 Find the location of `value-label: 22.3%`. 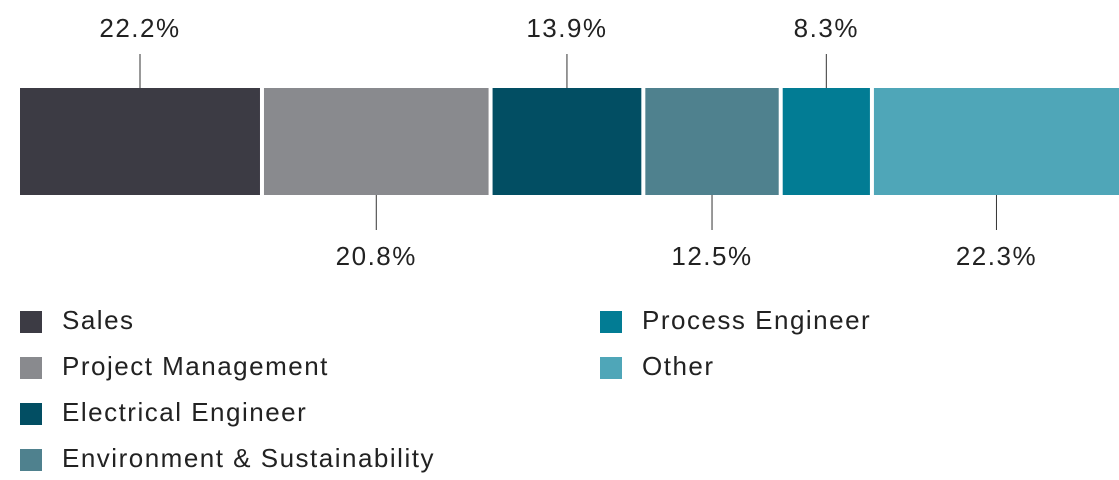

value-label: 22.3% is located at coordinates (996, 256).